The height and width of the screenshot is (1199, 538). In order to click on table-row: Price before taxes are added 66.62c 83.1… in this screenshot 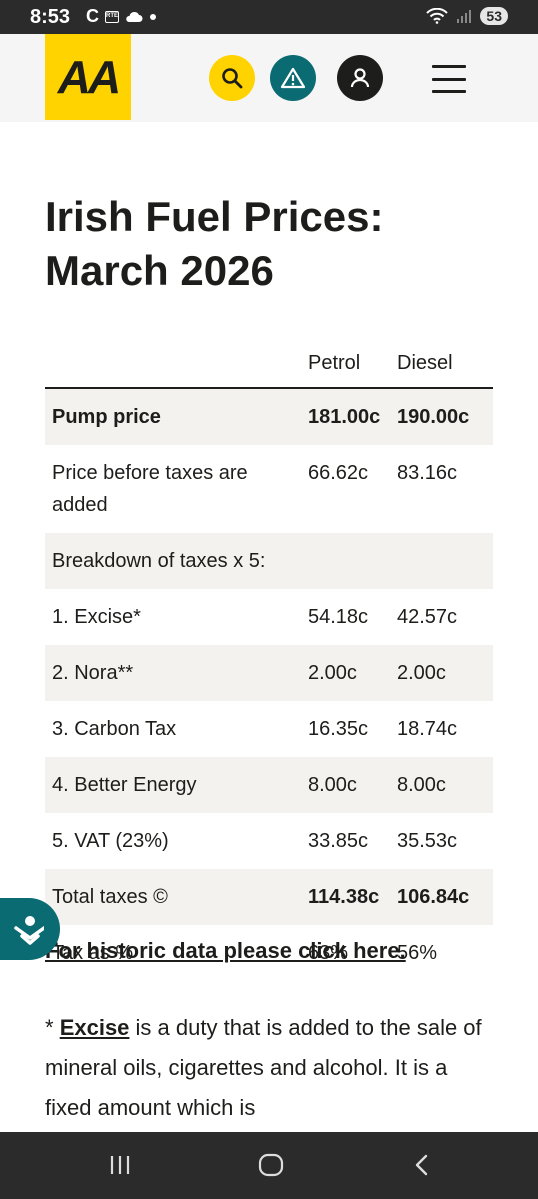, I will do `click(269, 489)`.